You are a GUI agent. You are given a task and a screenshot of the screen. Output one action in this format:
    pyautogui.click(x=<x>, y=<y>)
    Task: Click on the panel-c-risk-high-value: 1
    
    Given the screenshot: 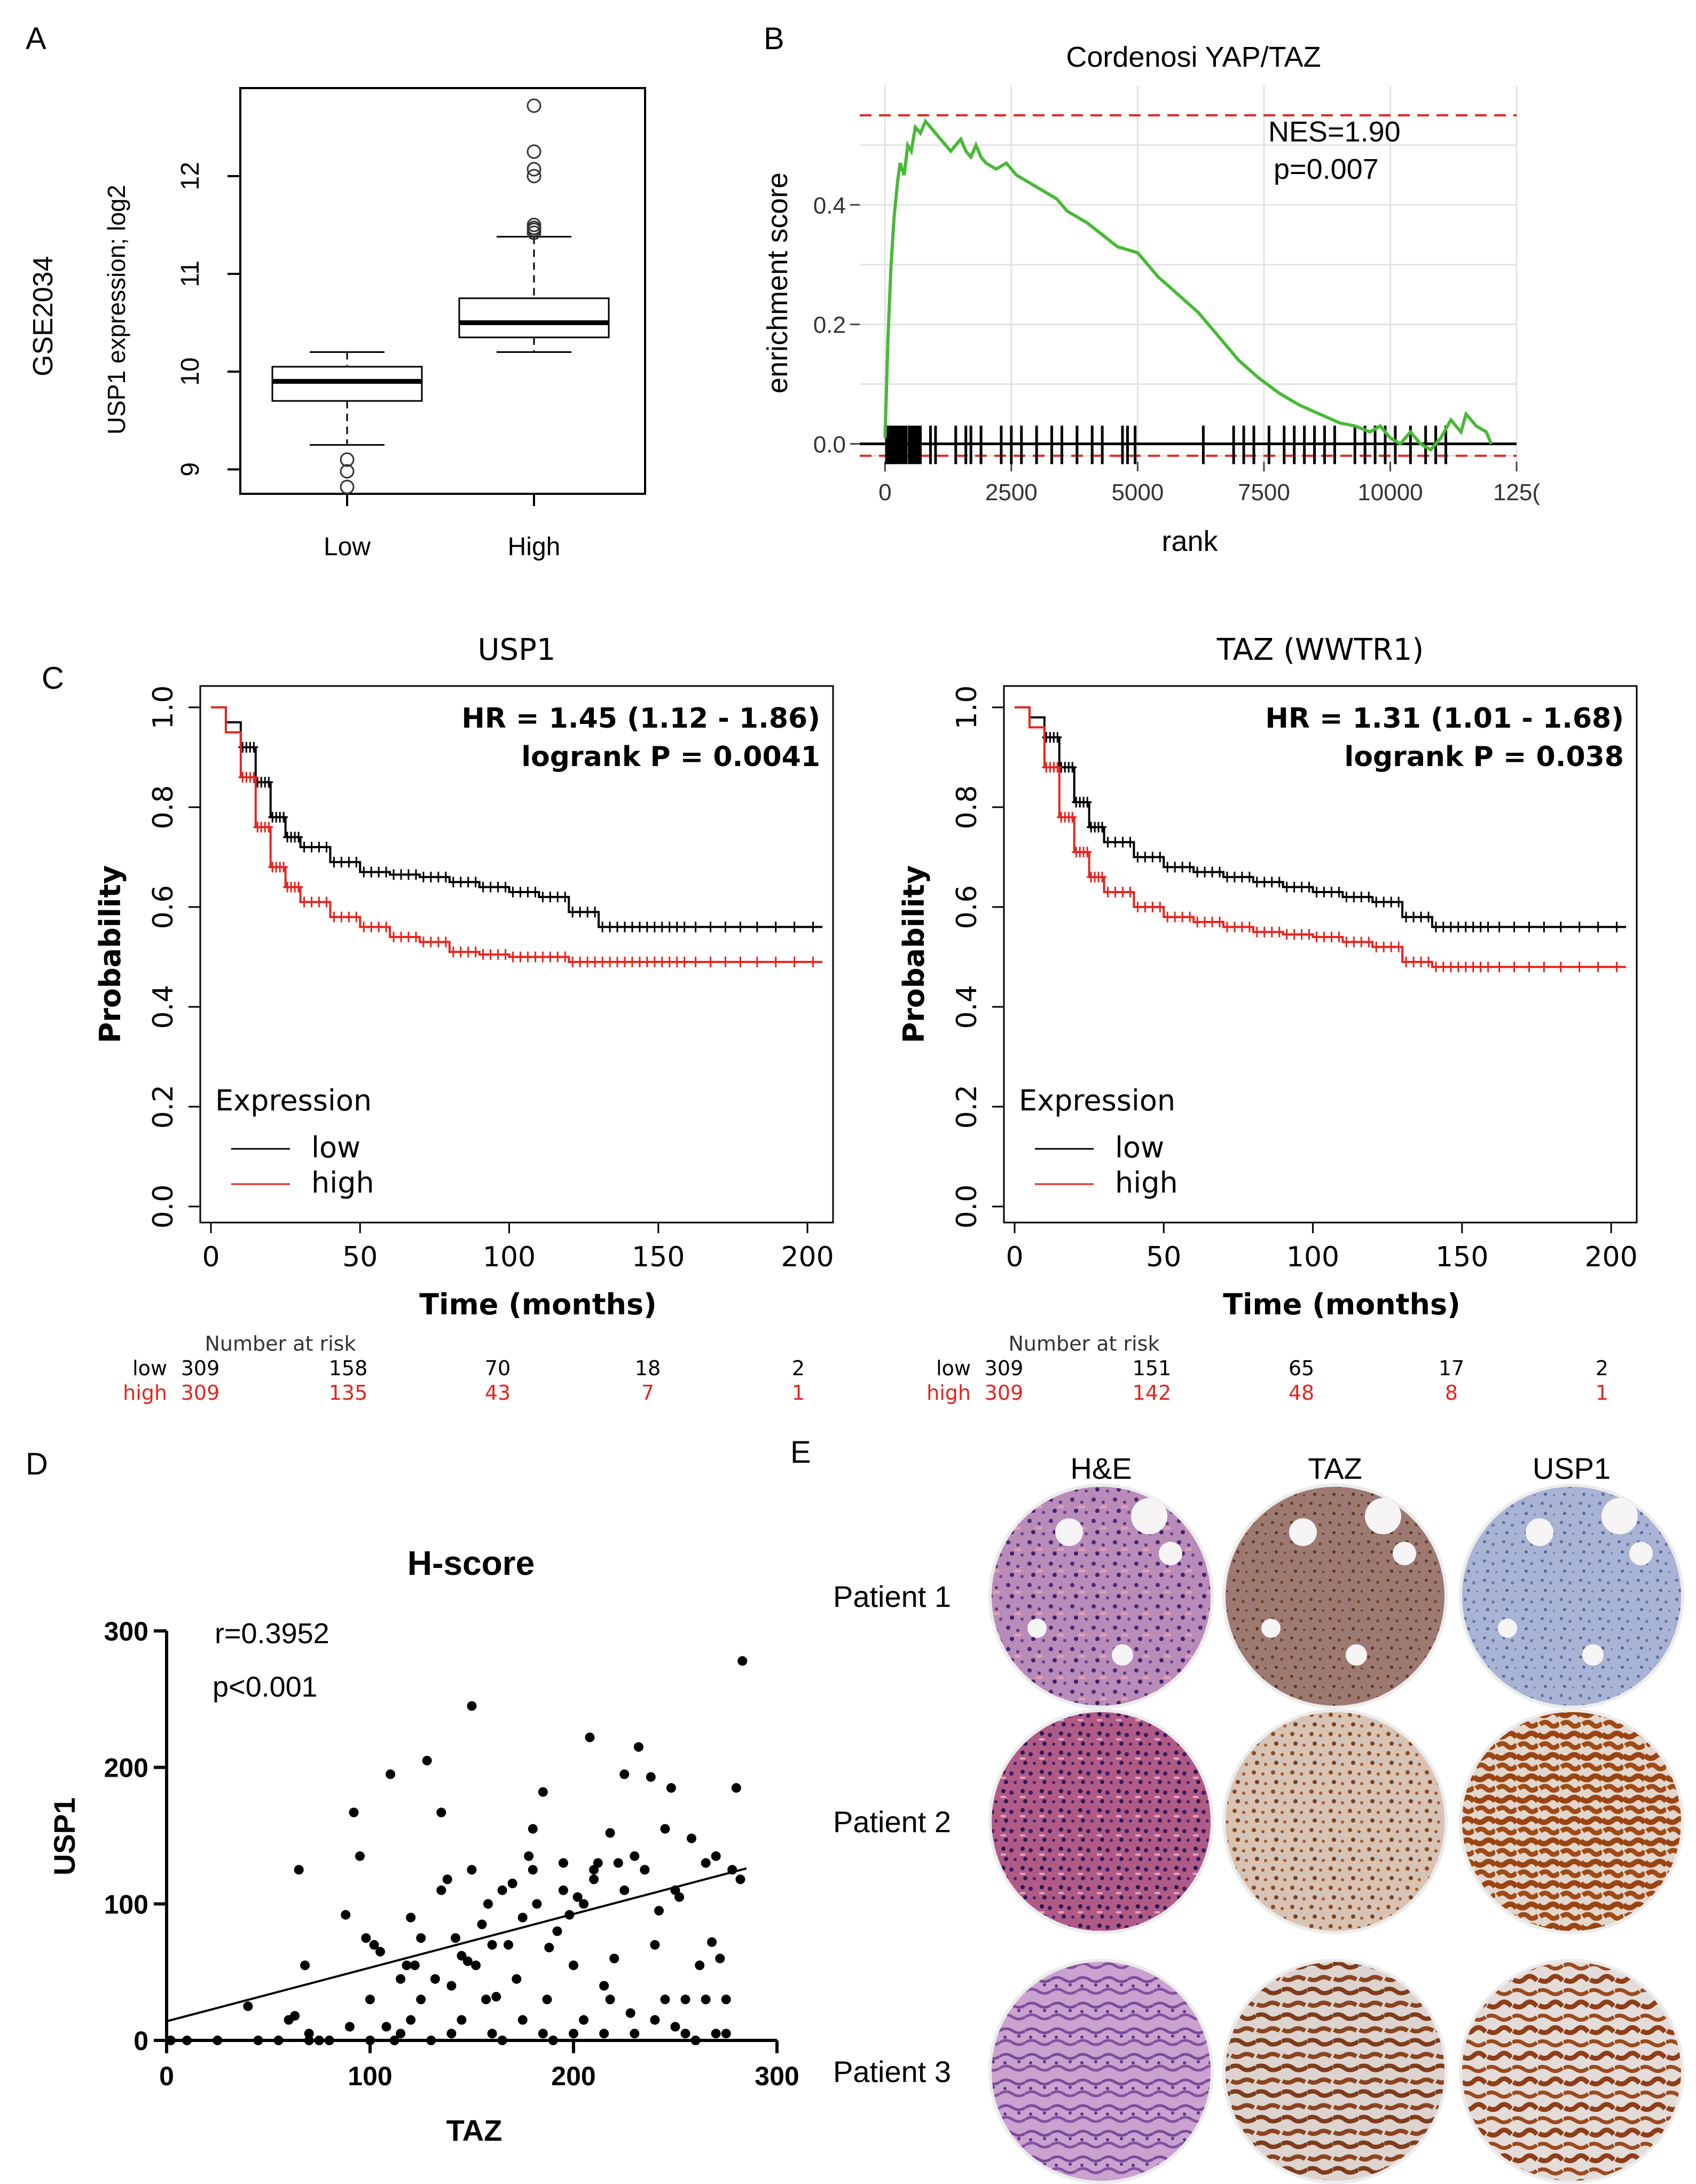 What is the action you would take?
    pyautogui.click(x=1602, y=1393)
    